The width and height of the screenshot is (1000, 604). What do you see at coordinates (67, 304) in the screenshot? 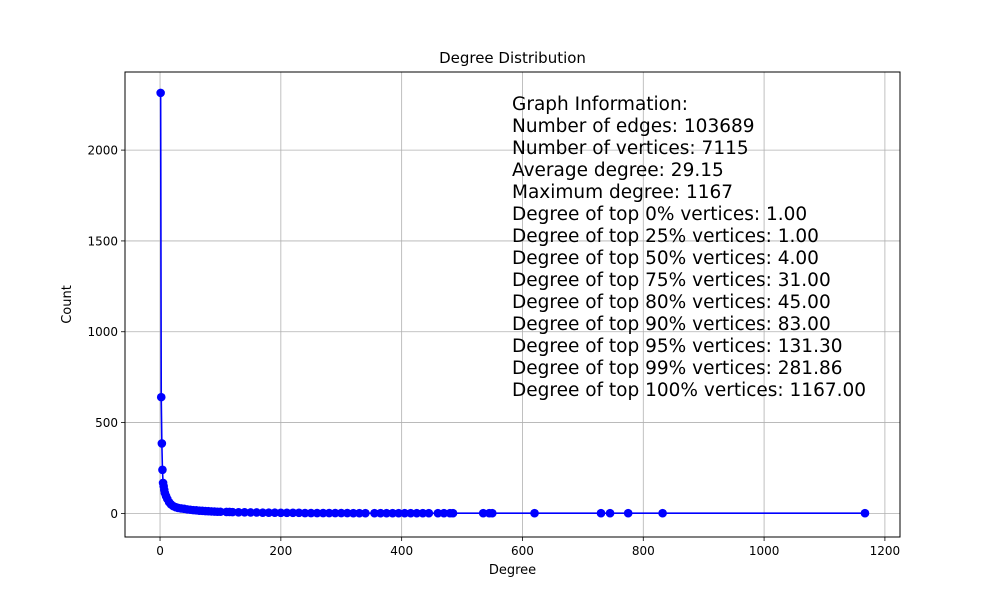
I see `y-axis-label: Count` at bounding box center [67, 304].